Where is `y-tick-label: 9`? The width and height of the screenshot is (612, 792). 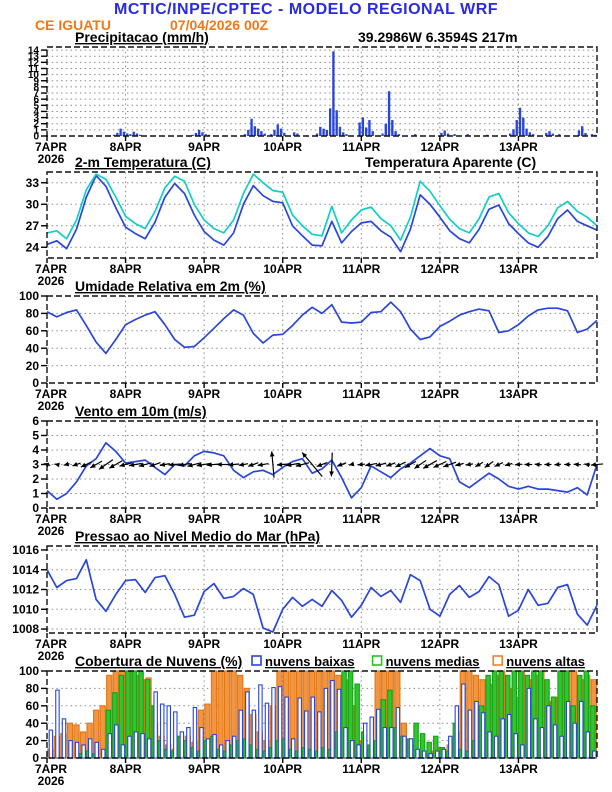 y-tick-label: 9 is located at coordinates (36, 81).